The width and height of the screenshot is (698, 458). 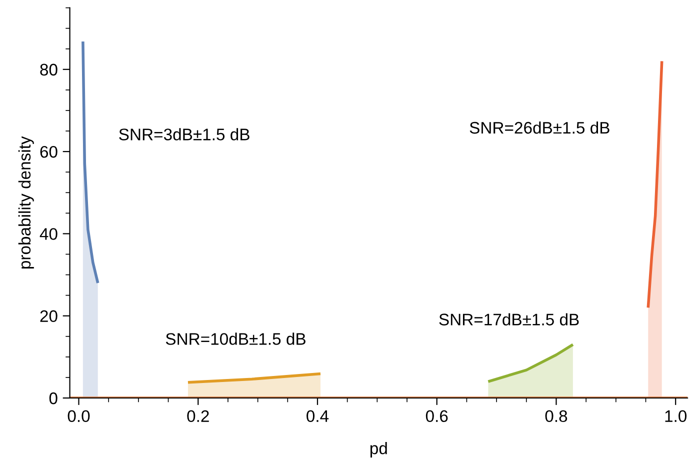 I want to click on x-tick-label: 1.0, so click(x=676, y=416).